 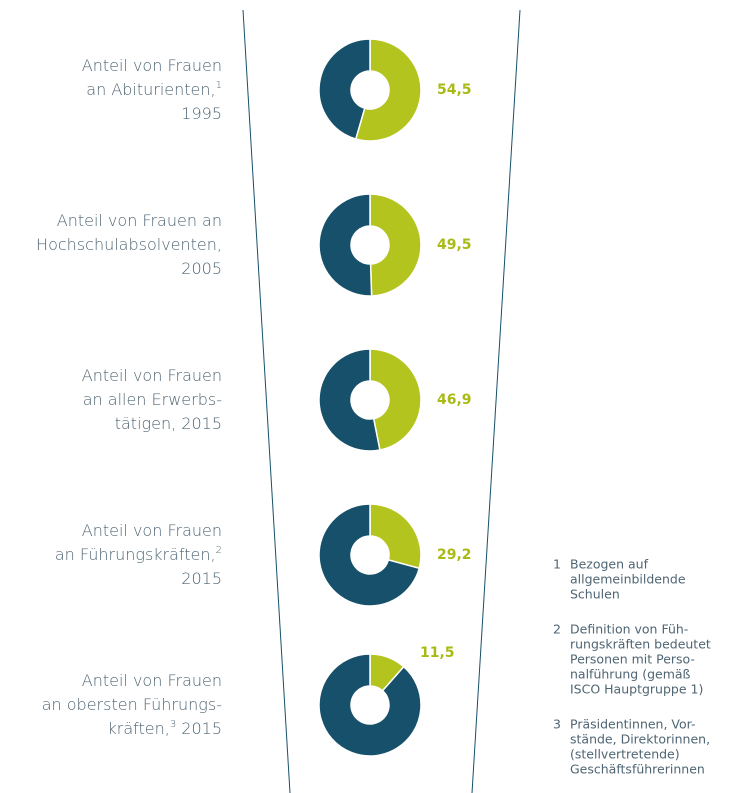 I want to click on label-text: kräften,, so click(x=138, y=728).